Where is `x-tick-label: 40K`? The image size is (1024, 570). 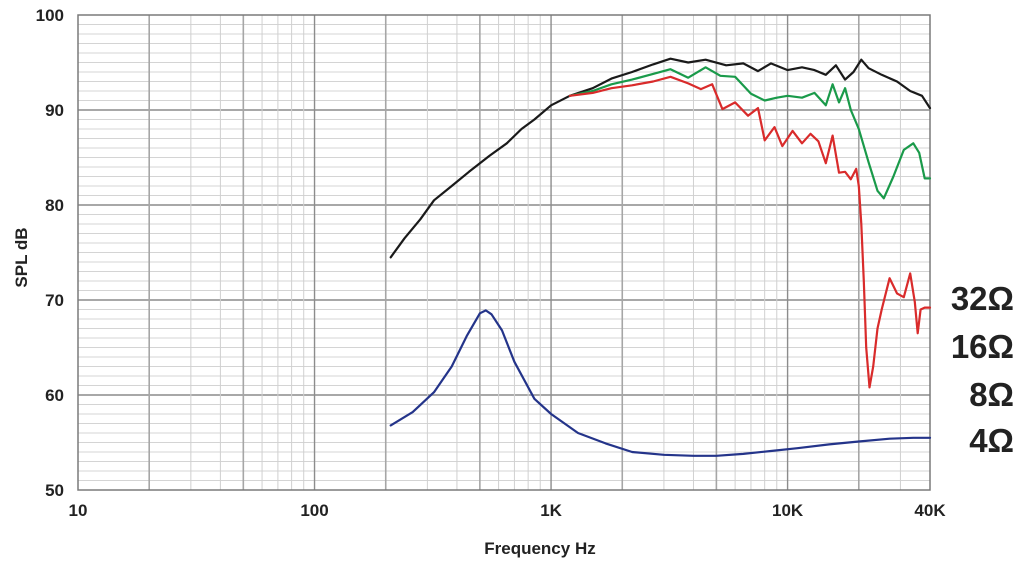
x-tick-label: 40K is located at coordinates (930, 510).